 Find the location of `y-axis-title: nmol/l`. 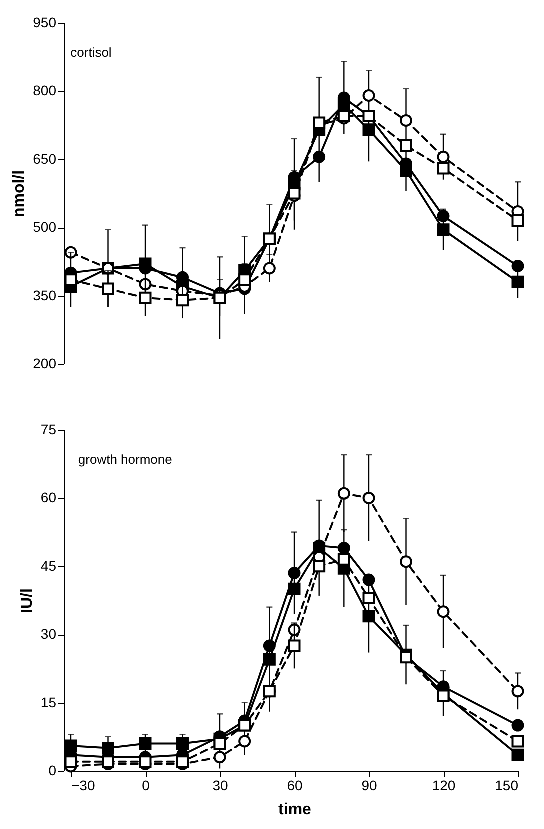

y-axis-title: nmol/l is located at coordinates (19, 194).